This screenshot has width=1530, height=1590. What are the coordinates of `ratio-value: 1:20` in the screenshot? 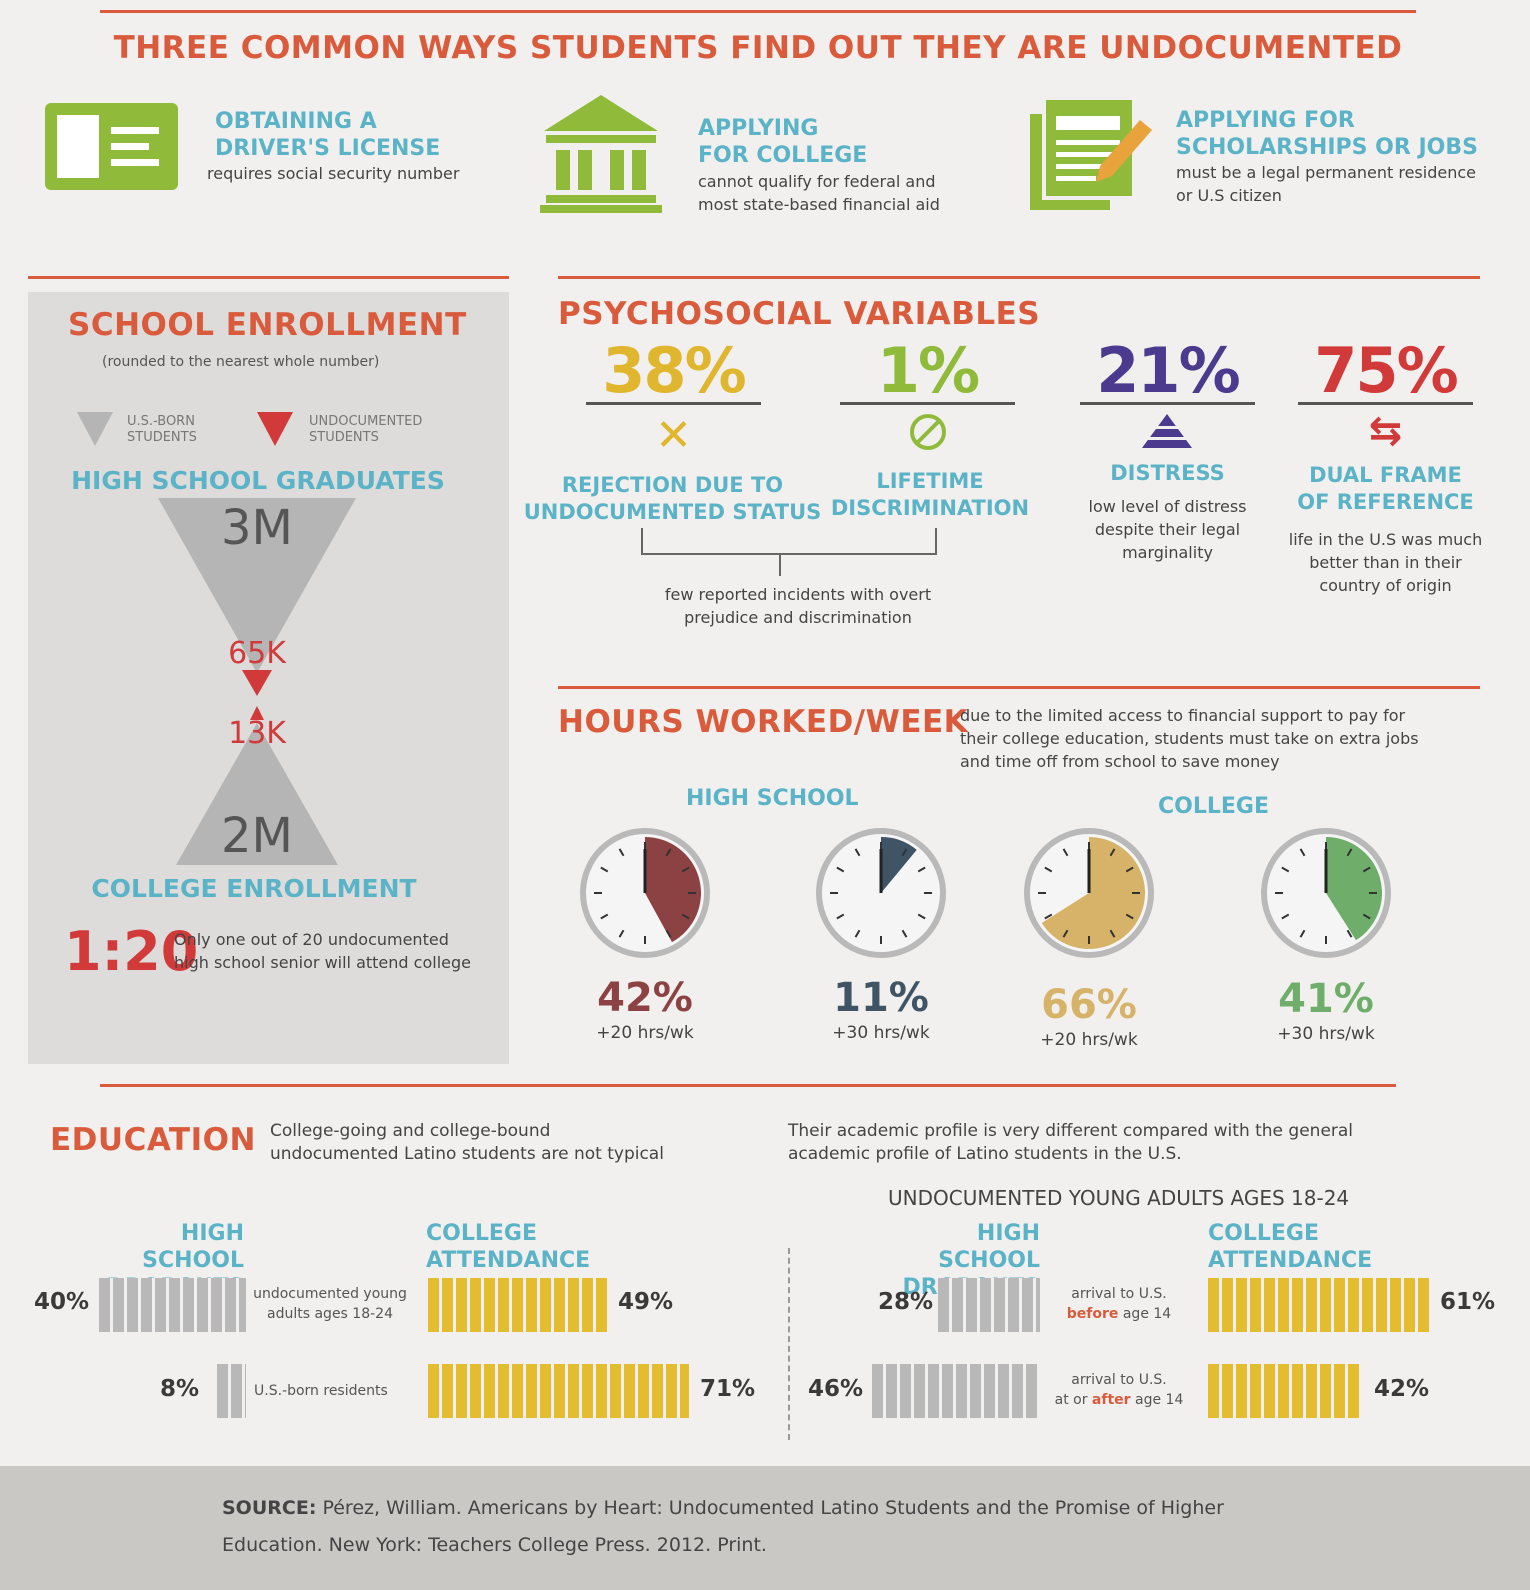 It's located at (131, 951).